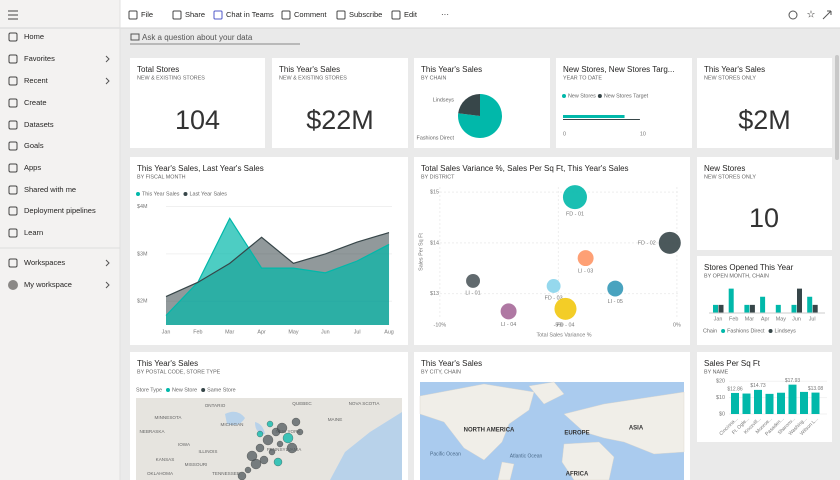 Image resolution: width=840 pixels, height=480 pixels. I want to click on tile-subtitle: YEAR TO DATE, so click(582, 78).